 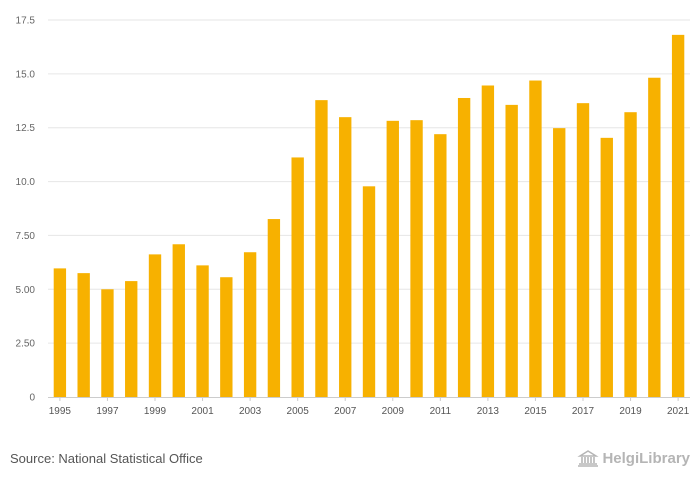 I want to click on y-tick-label: 0, so click(x=32, y=398).